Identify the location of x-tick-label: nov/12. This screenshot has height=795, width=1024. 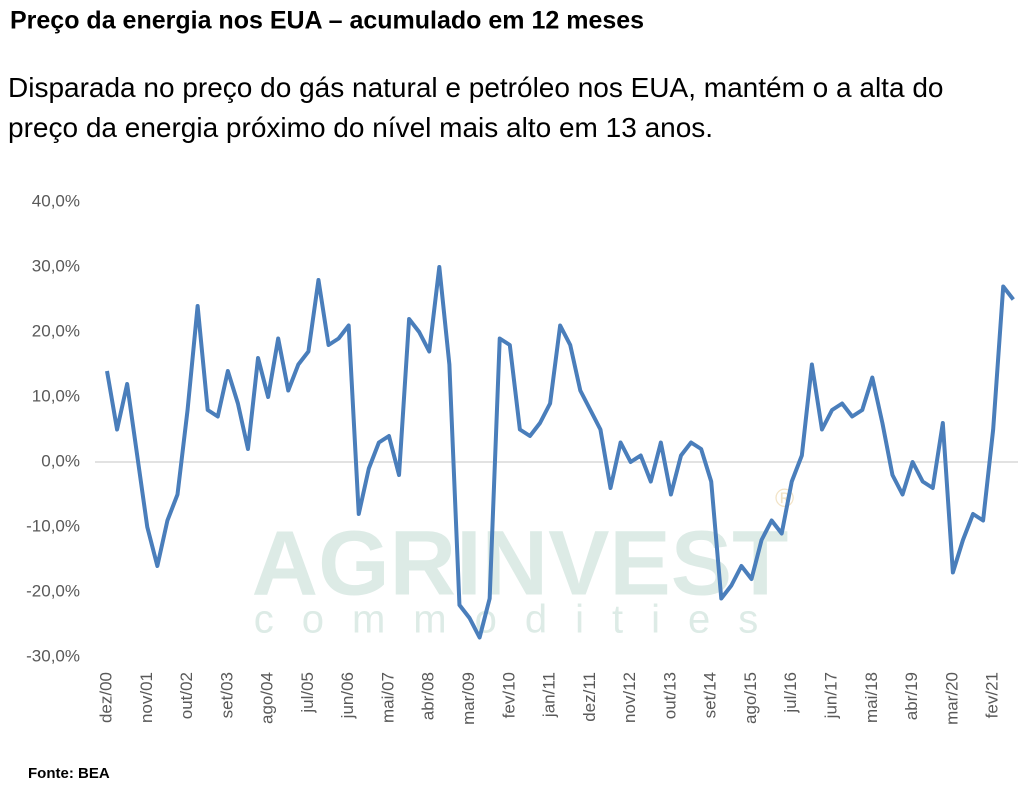
(629, 697).